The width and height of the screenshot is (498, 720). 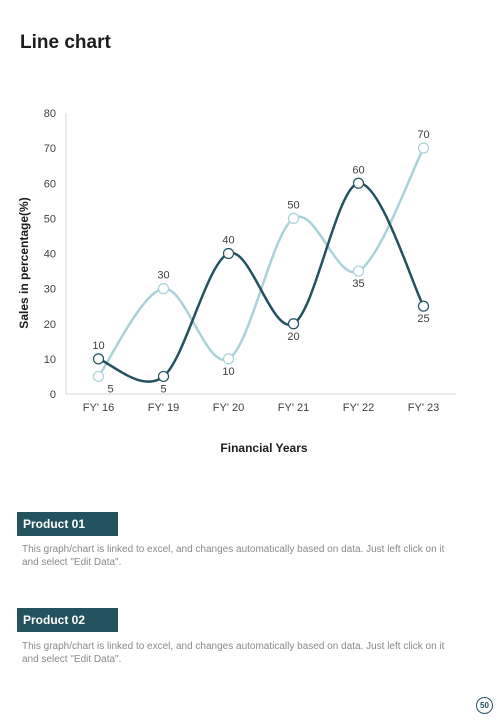 I want to click on y-tick-label-0: 0, so click(x=53, y=395).